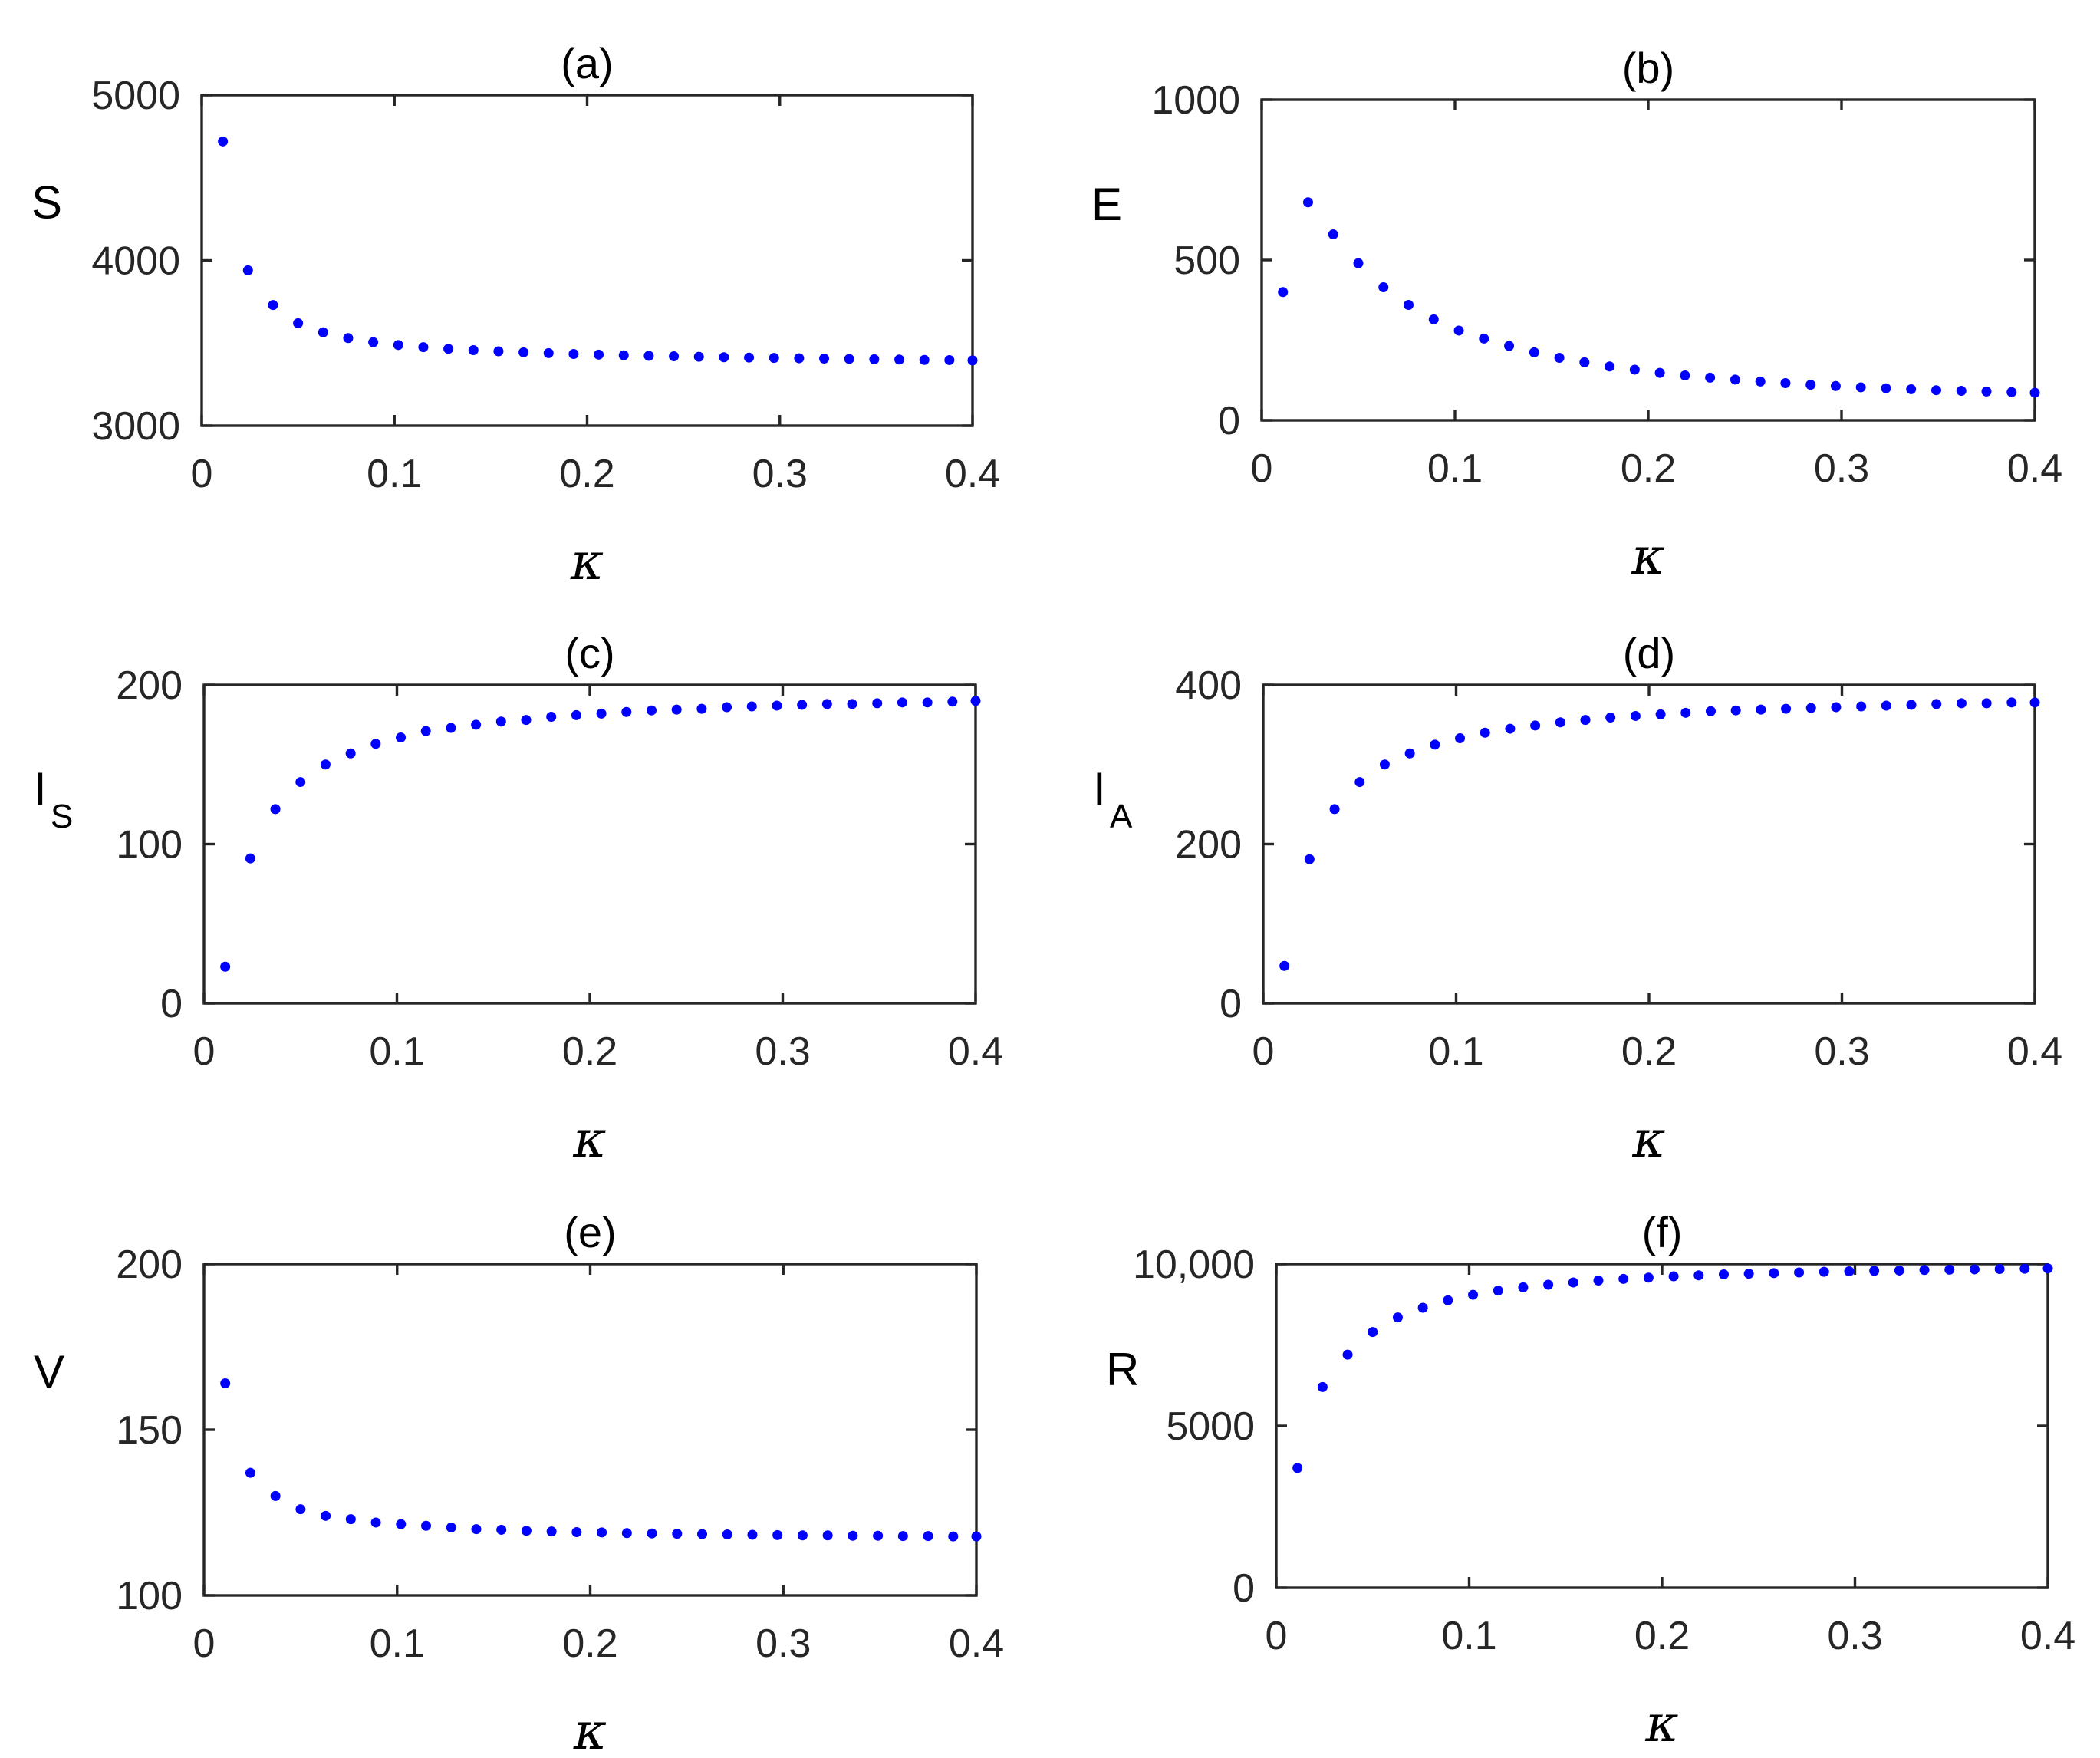 This screenshot has height=1758, width=2100. I want to click on panel-title: (b), so click(1648, 68).